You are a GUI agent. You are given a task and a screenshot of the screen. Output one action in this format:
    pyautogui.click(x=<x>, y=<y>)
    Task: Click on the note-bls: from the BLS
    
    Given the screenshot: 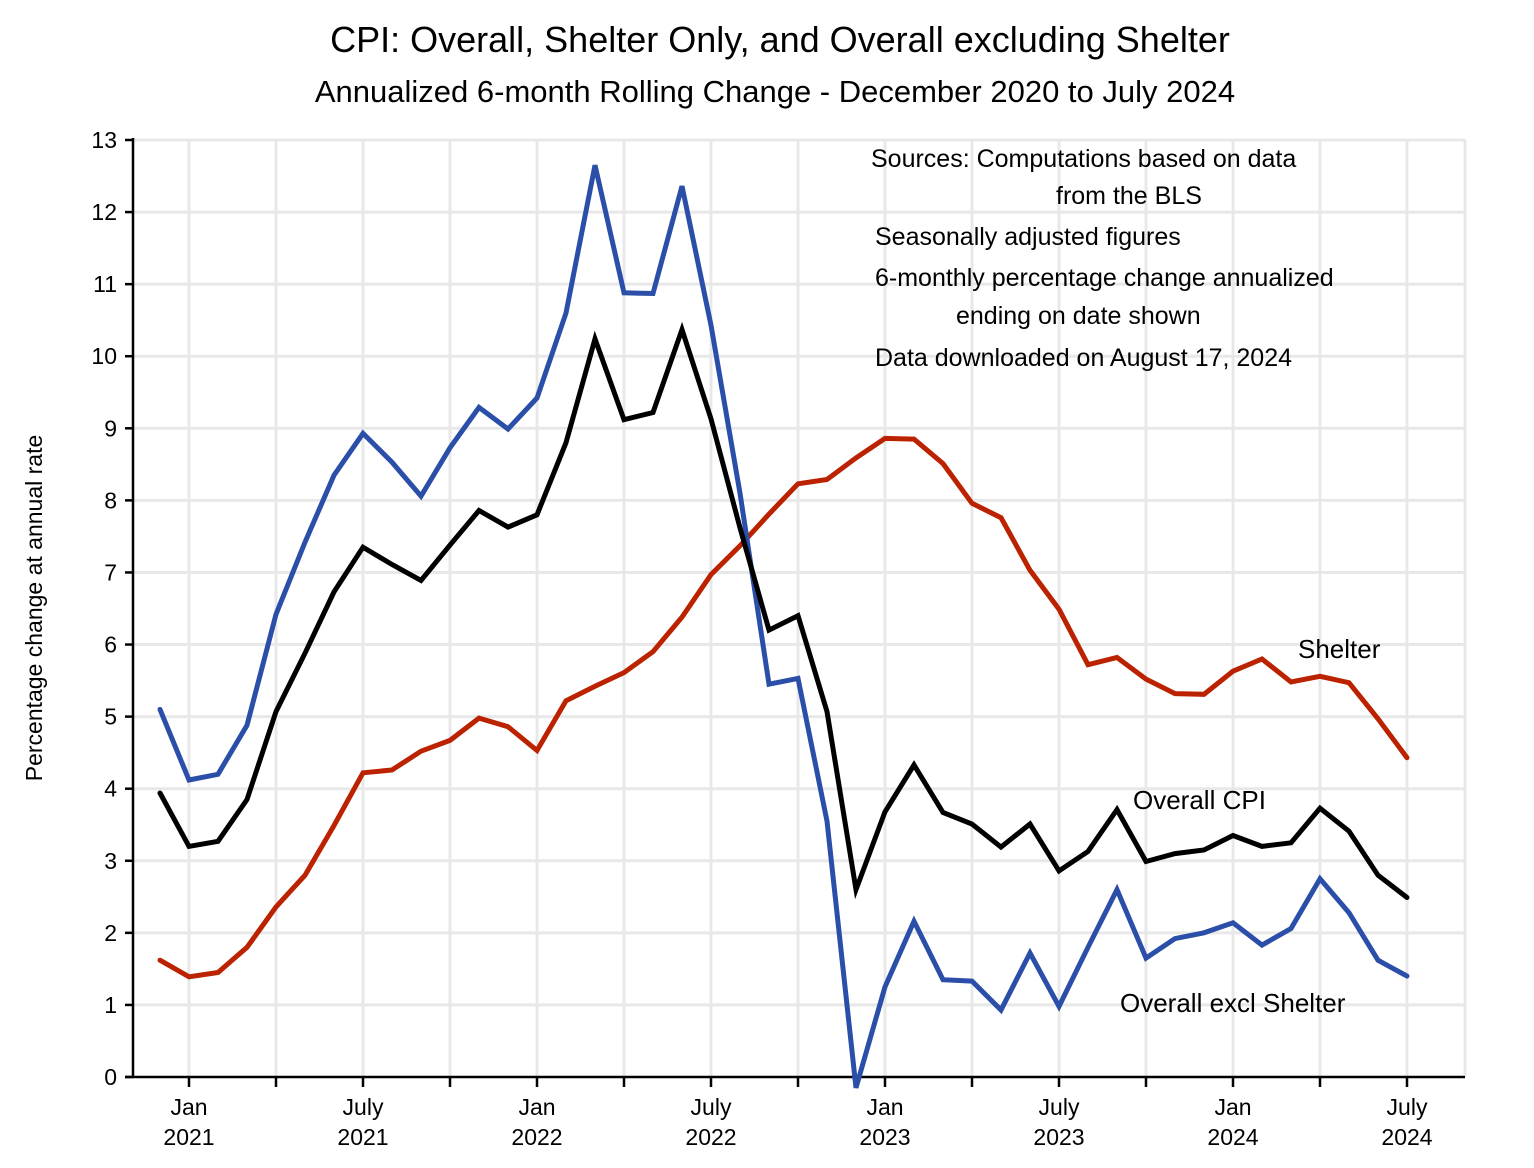 What is the action you would take?
    pyautogui.click(x=1129, y=196)
    